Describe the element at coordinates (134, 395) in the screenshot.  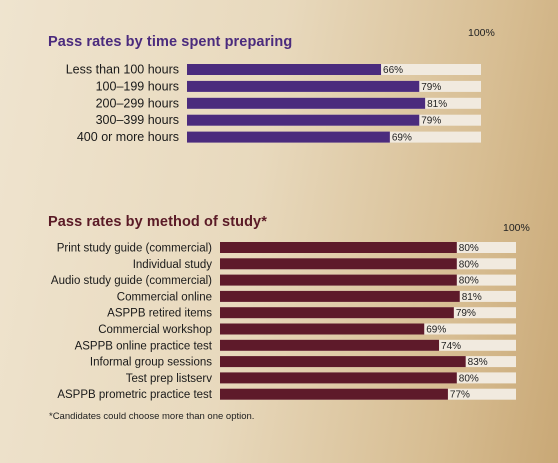
I see `category-label: ASPPB prometric practice test` at that location.